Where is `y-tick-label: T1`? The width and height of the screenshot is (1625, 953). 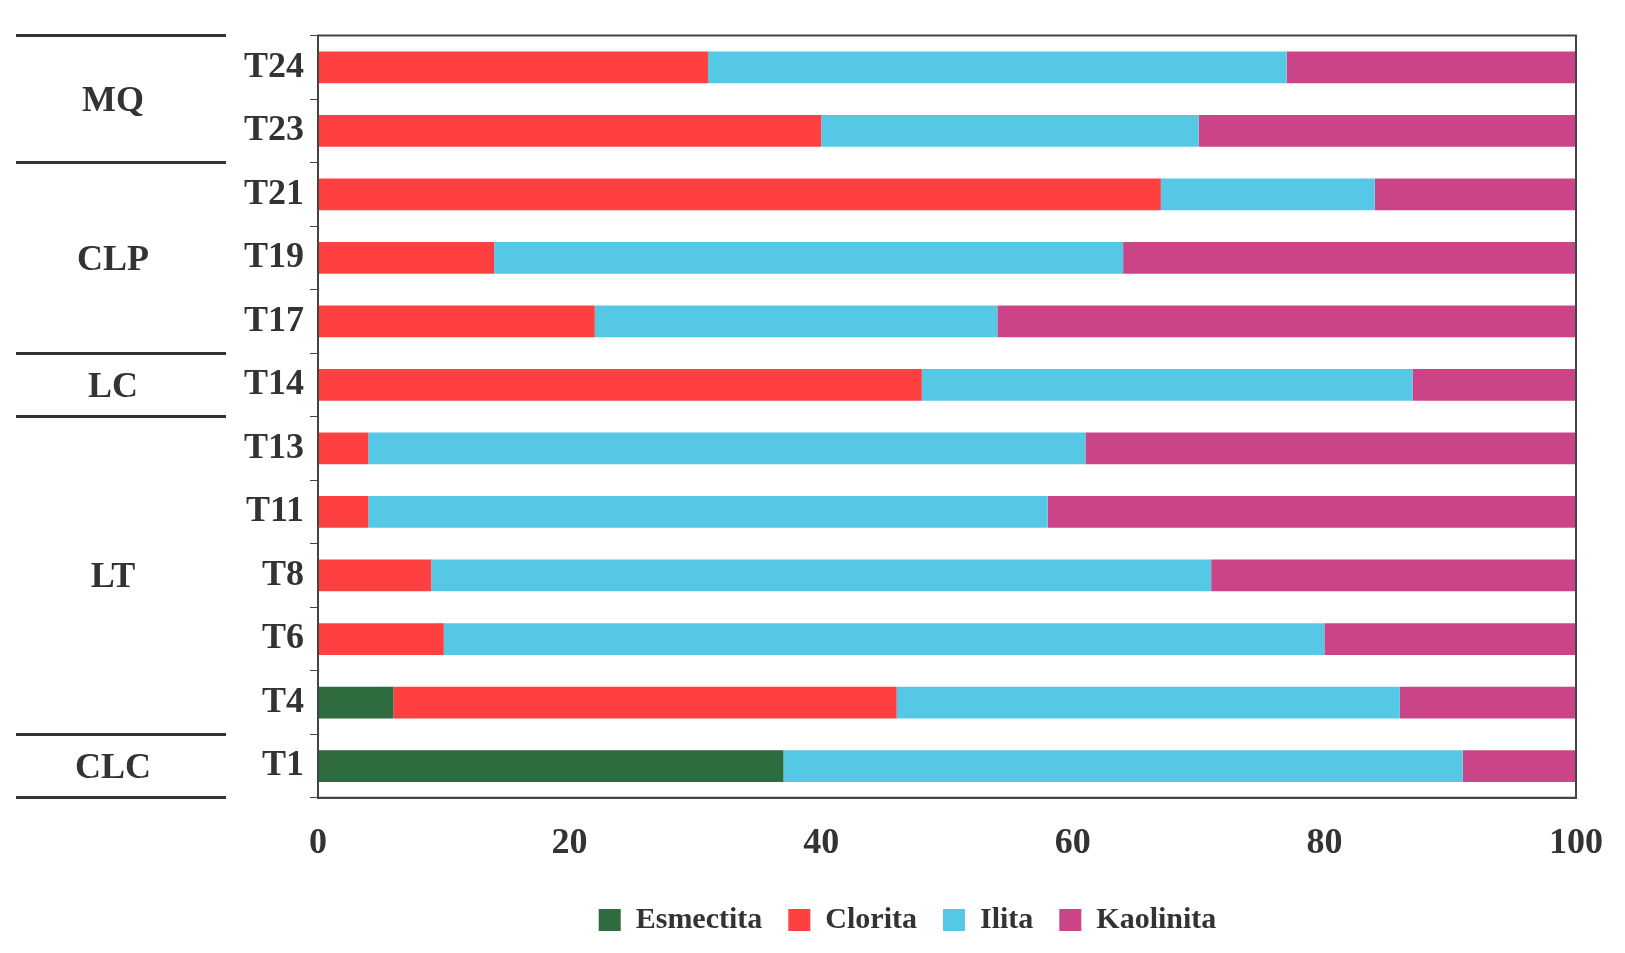
y-tick-label: T1 is located at coordinates (283, 763).